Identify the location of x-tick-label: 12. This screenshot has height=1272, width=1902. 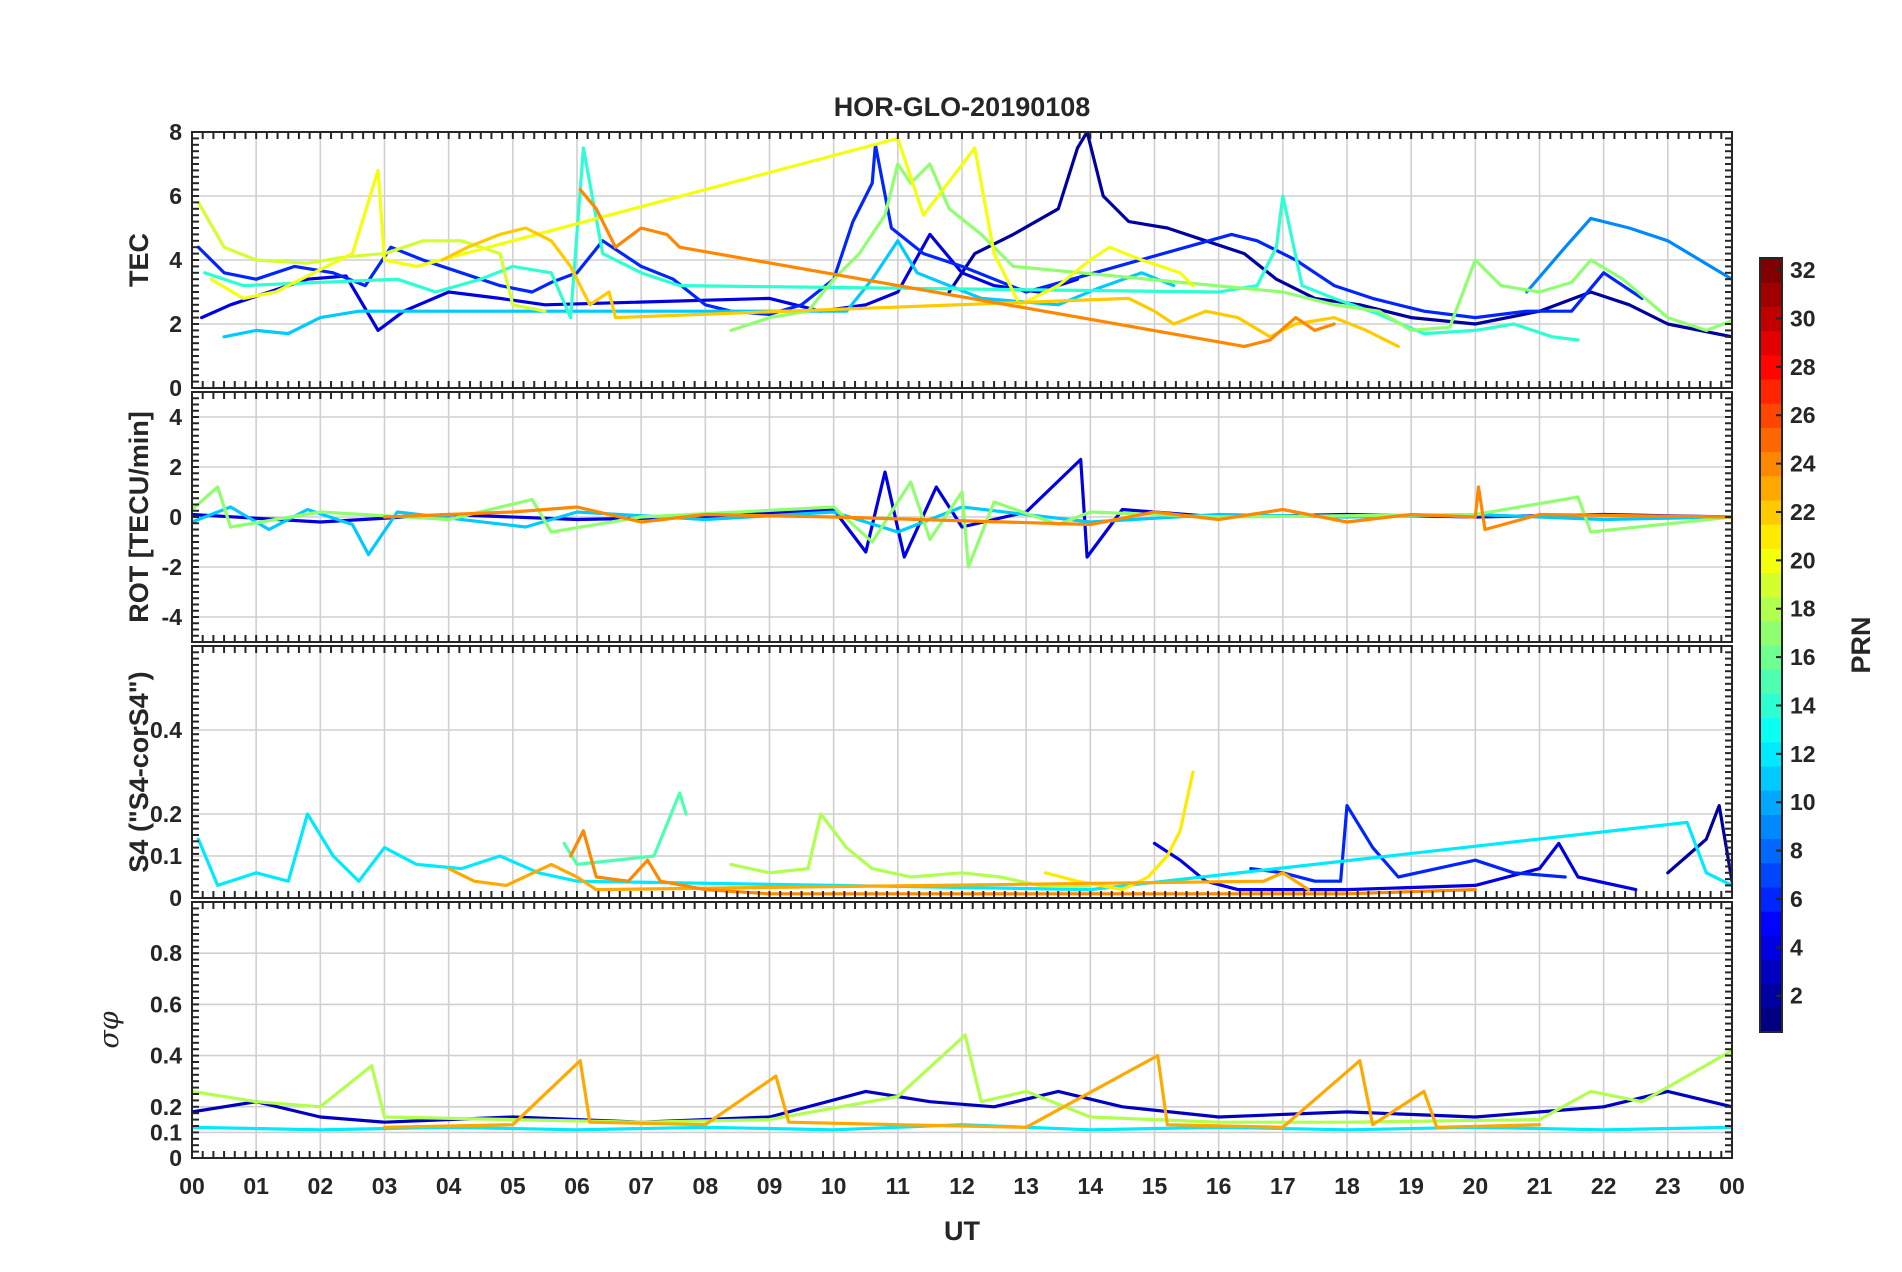
(962, 1186).